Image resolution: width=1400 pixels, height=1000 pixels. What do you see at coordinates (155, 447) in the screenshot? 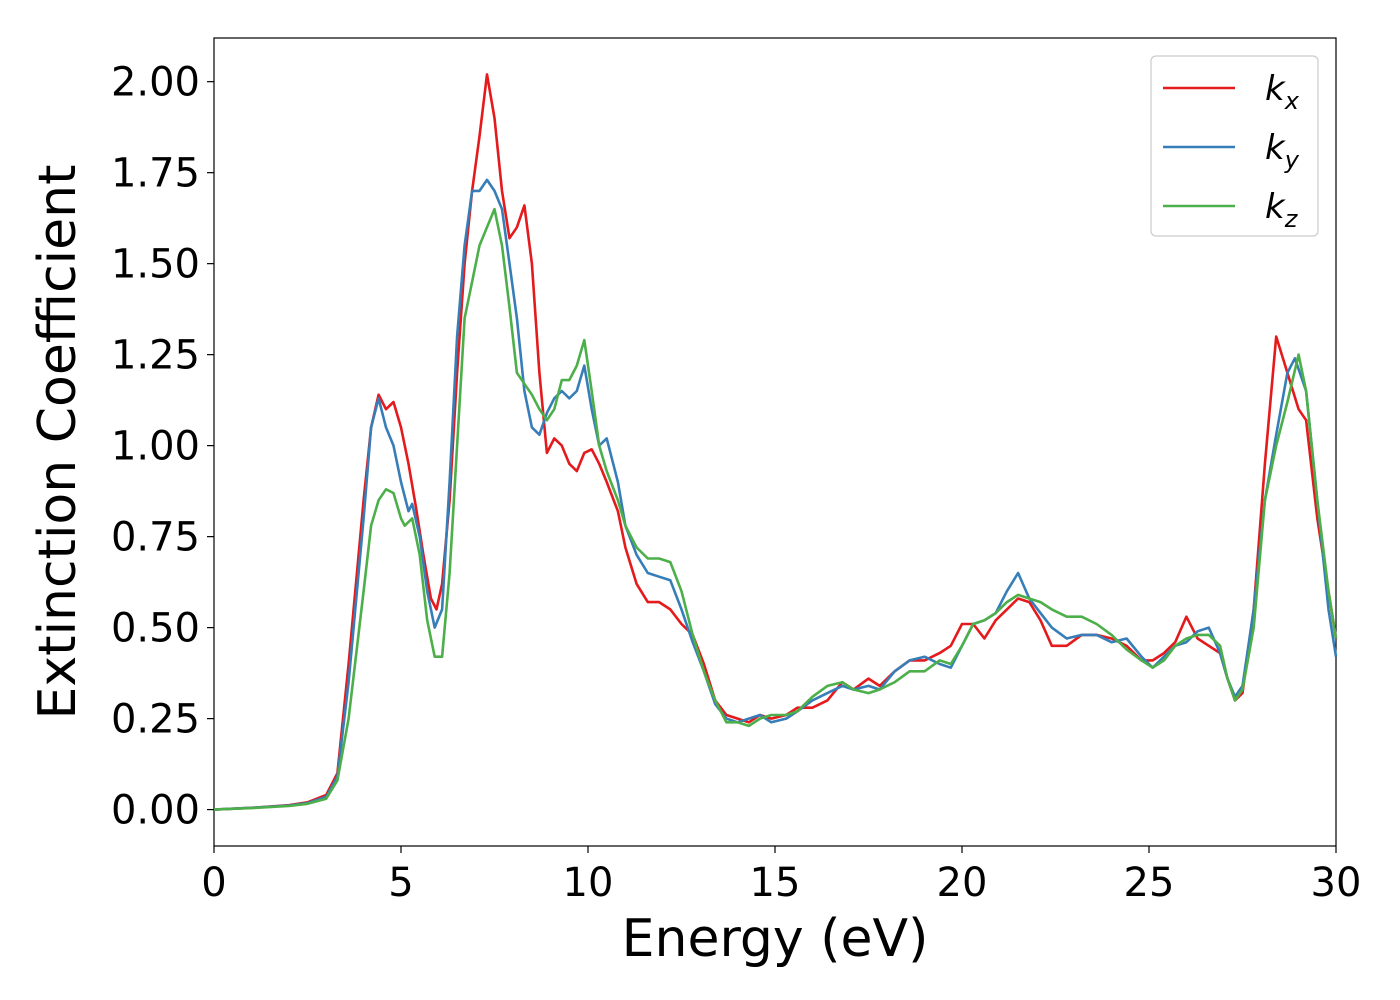
I see `y-tick-label: 1.00` at bounding box center [155, 447].